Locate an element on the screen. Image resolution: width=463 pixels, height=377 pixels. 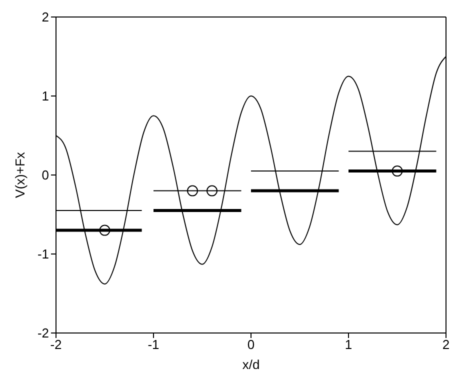
x-tick-label: -1 is located at coordinates (154, 344).